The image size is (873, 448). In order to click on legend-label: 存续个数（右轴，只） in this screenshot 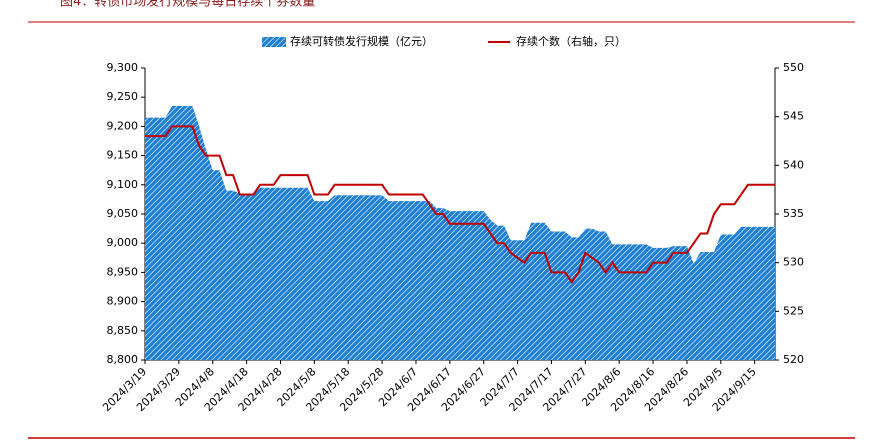, I will do `click(571, 41)`.